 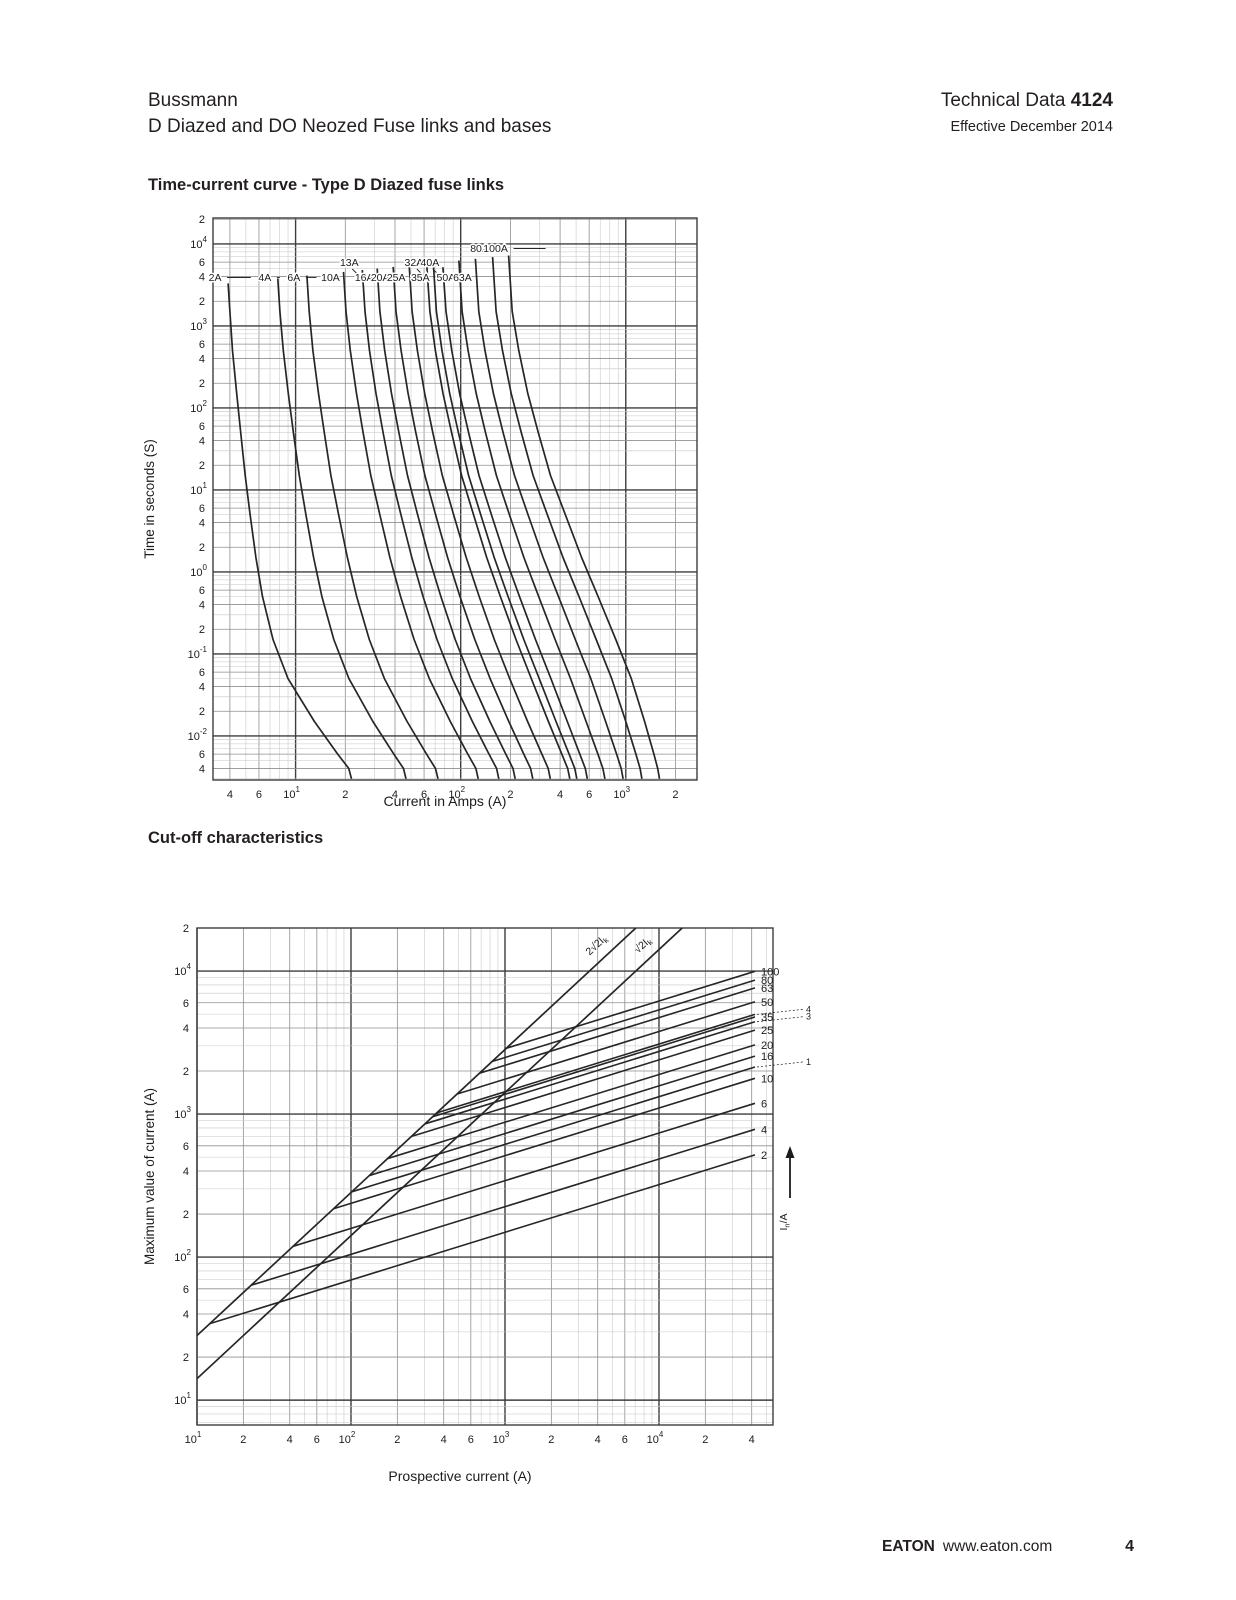 I want to click on cutoff-line-50A, so click(x=606, y=1048).